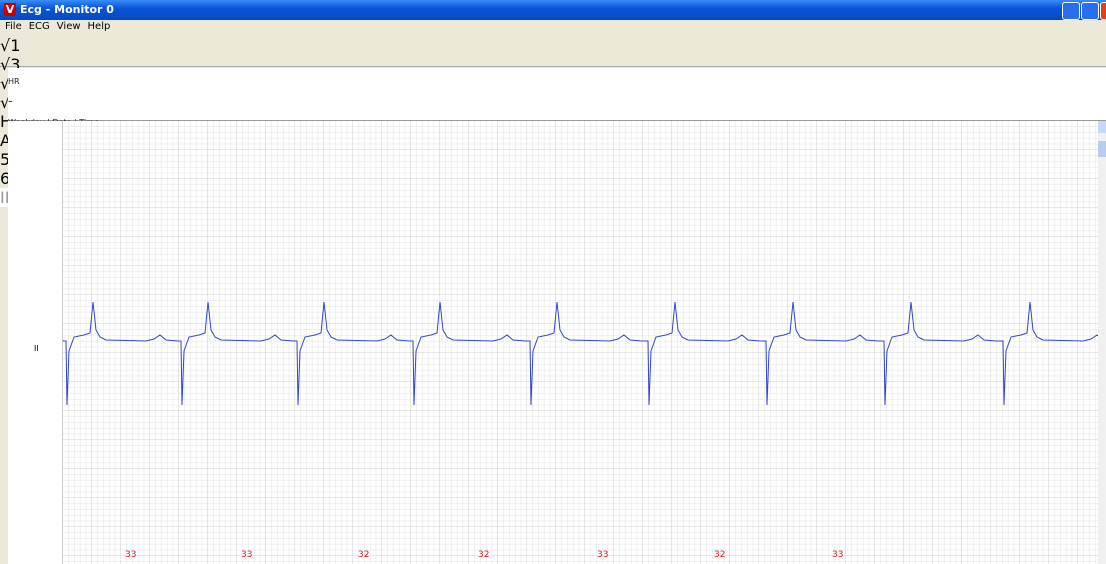 The image size is (1106, 564). What do you see at coordinates (1090, 11) in the screenshot?
I see `restore-button` at bounding box center [1090, 11].